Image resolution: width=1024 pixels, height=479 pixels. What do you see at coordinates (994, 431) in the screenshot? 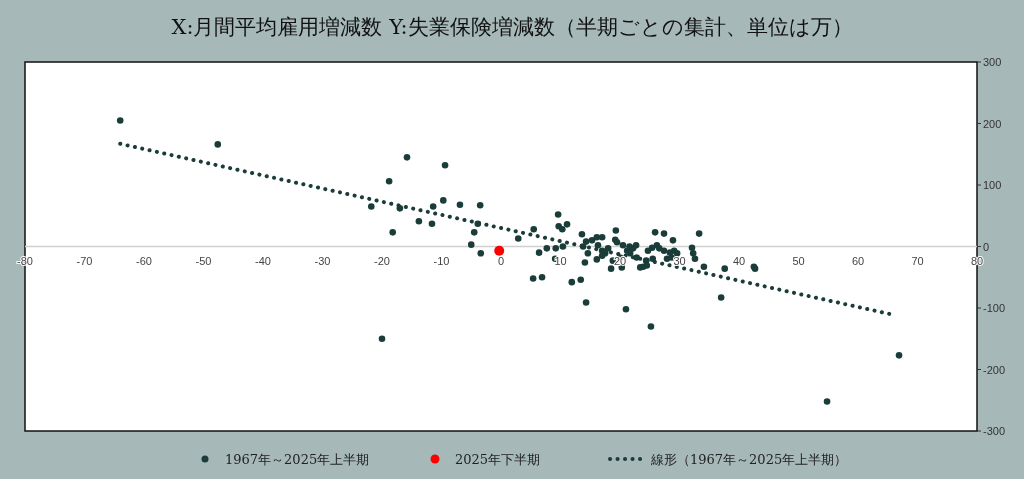
I see `y-tick-label: -300` at bounding box center [994, 431].